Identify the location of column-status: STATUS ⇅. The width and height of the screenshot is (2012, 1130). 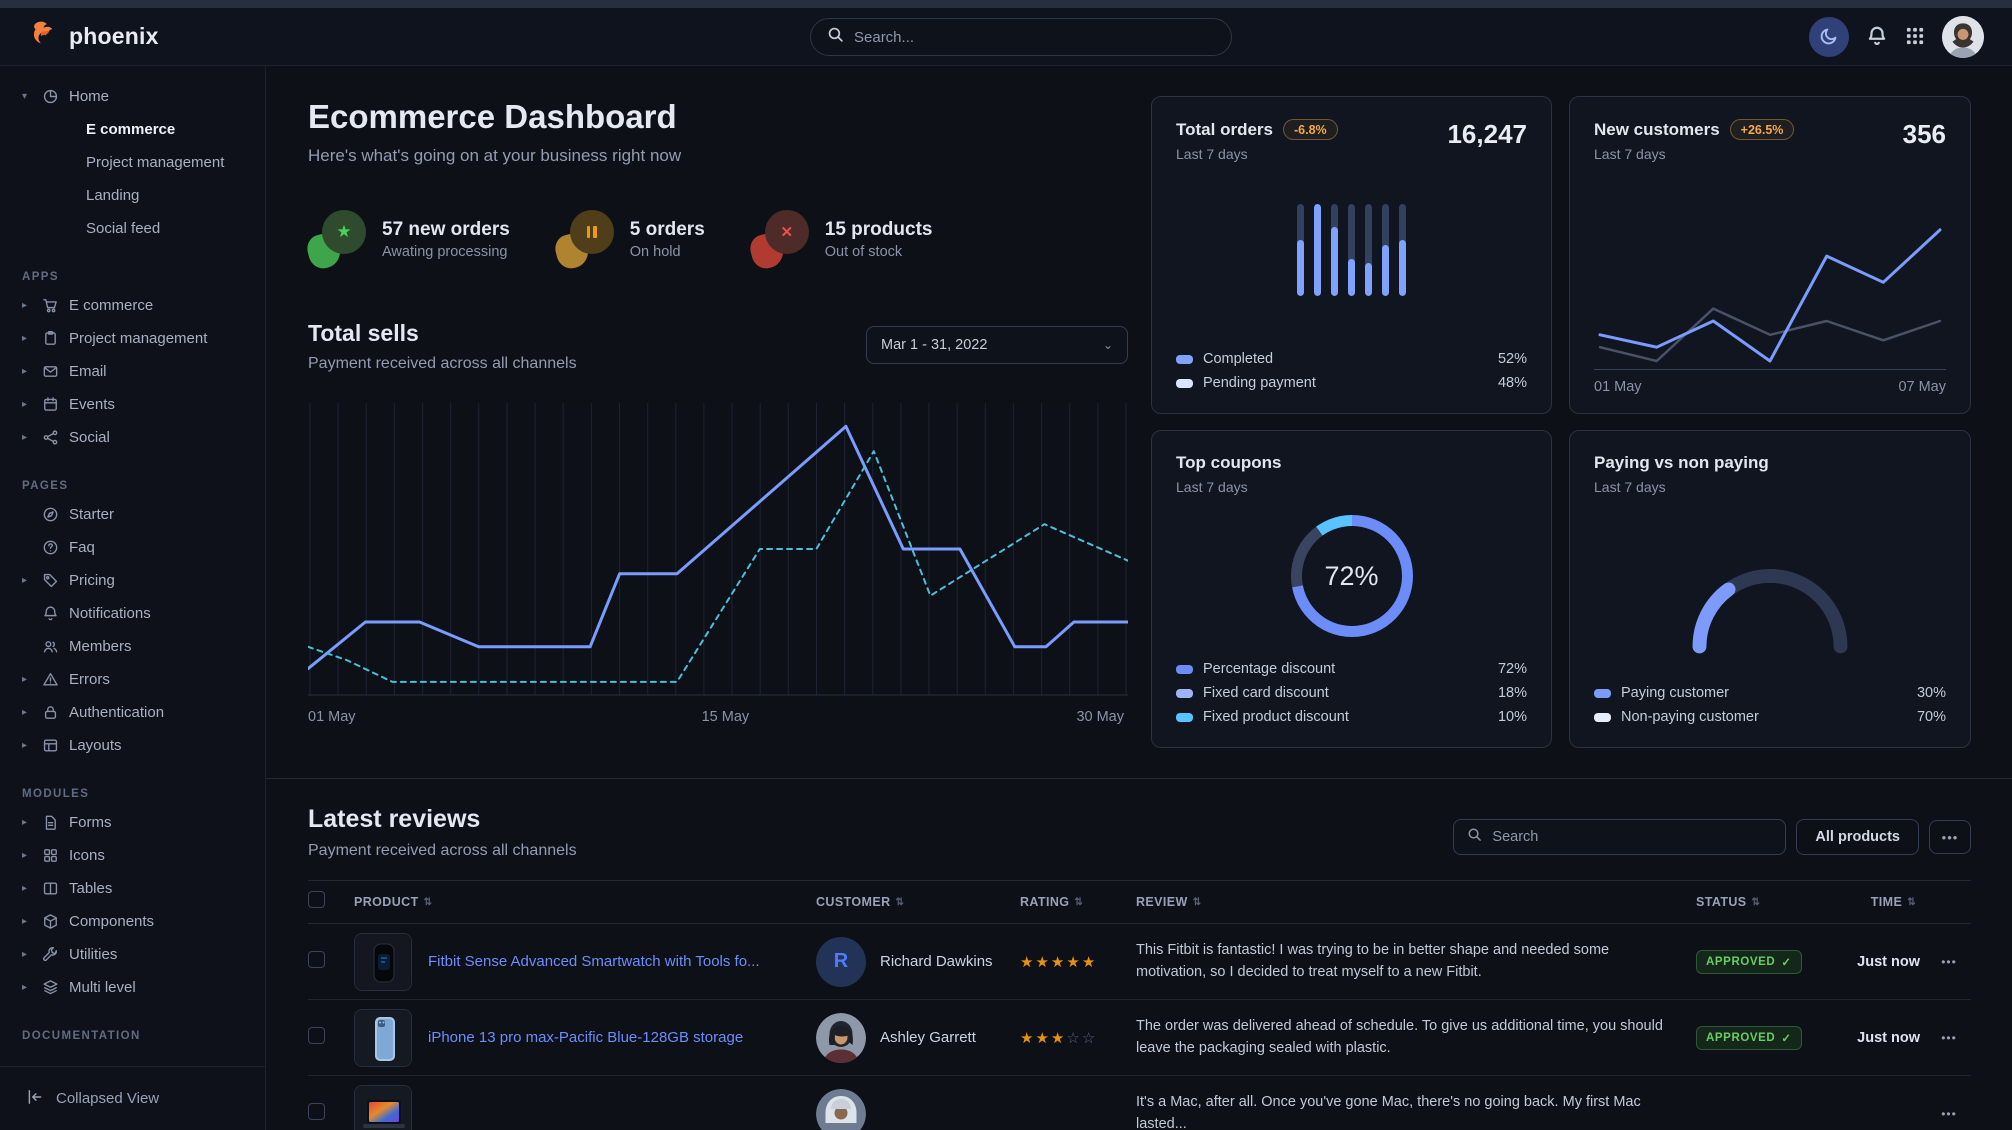
(1728, 902).